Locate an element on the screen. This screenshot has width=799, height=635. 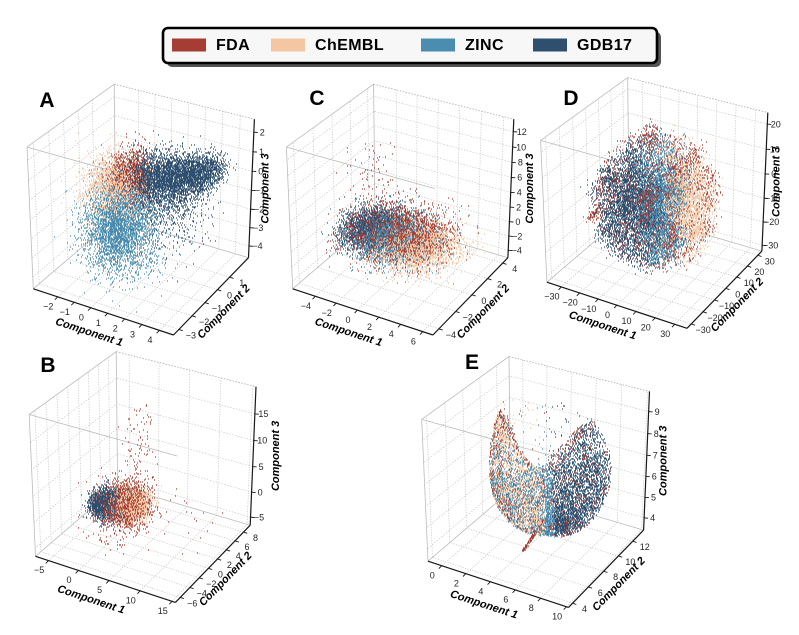
svg-text: A is located at coordinates (46, 100).